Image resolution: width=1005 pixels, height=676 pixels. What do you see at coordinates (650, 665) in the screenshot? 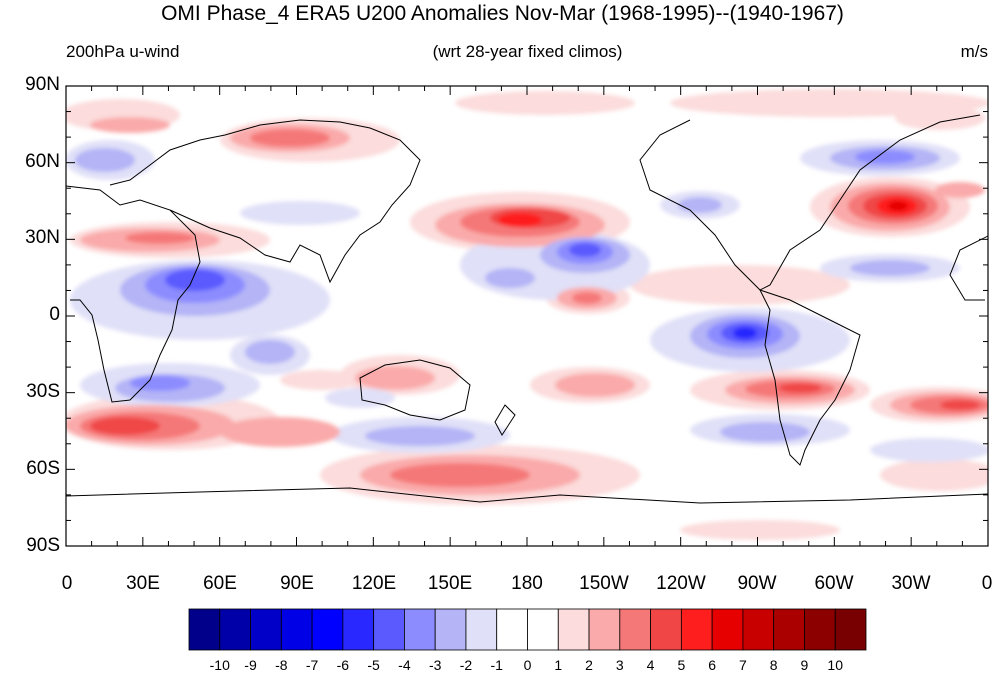
I see `colorbar-label: 4` at bounding box center [650, 665].